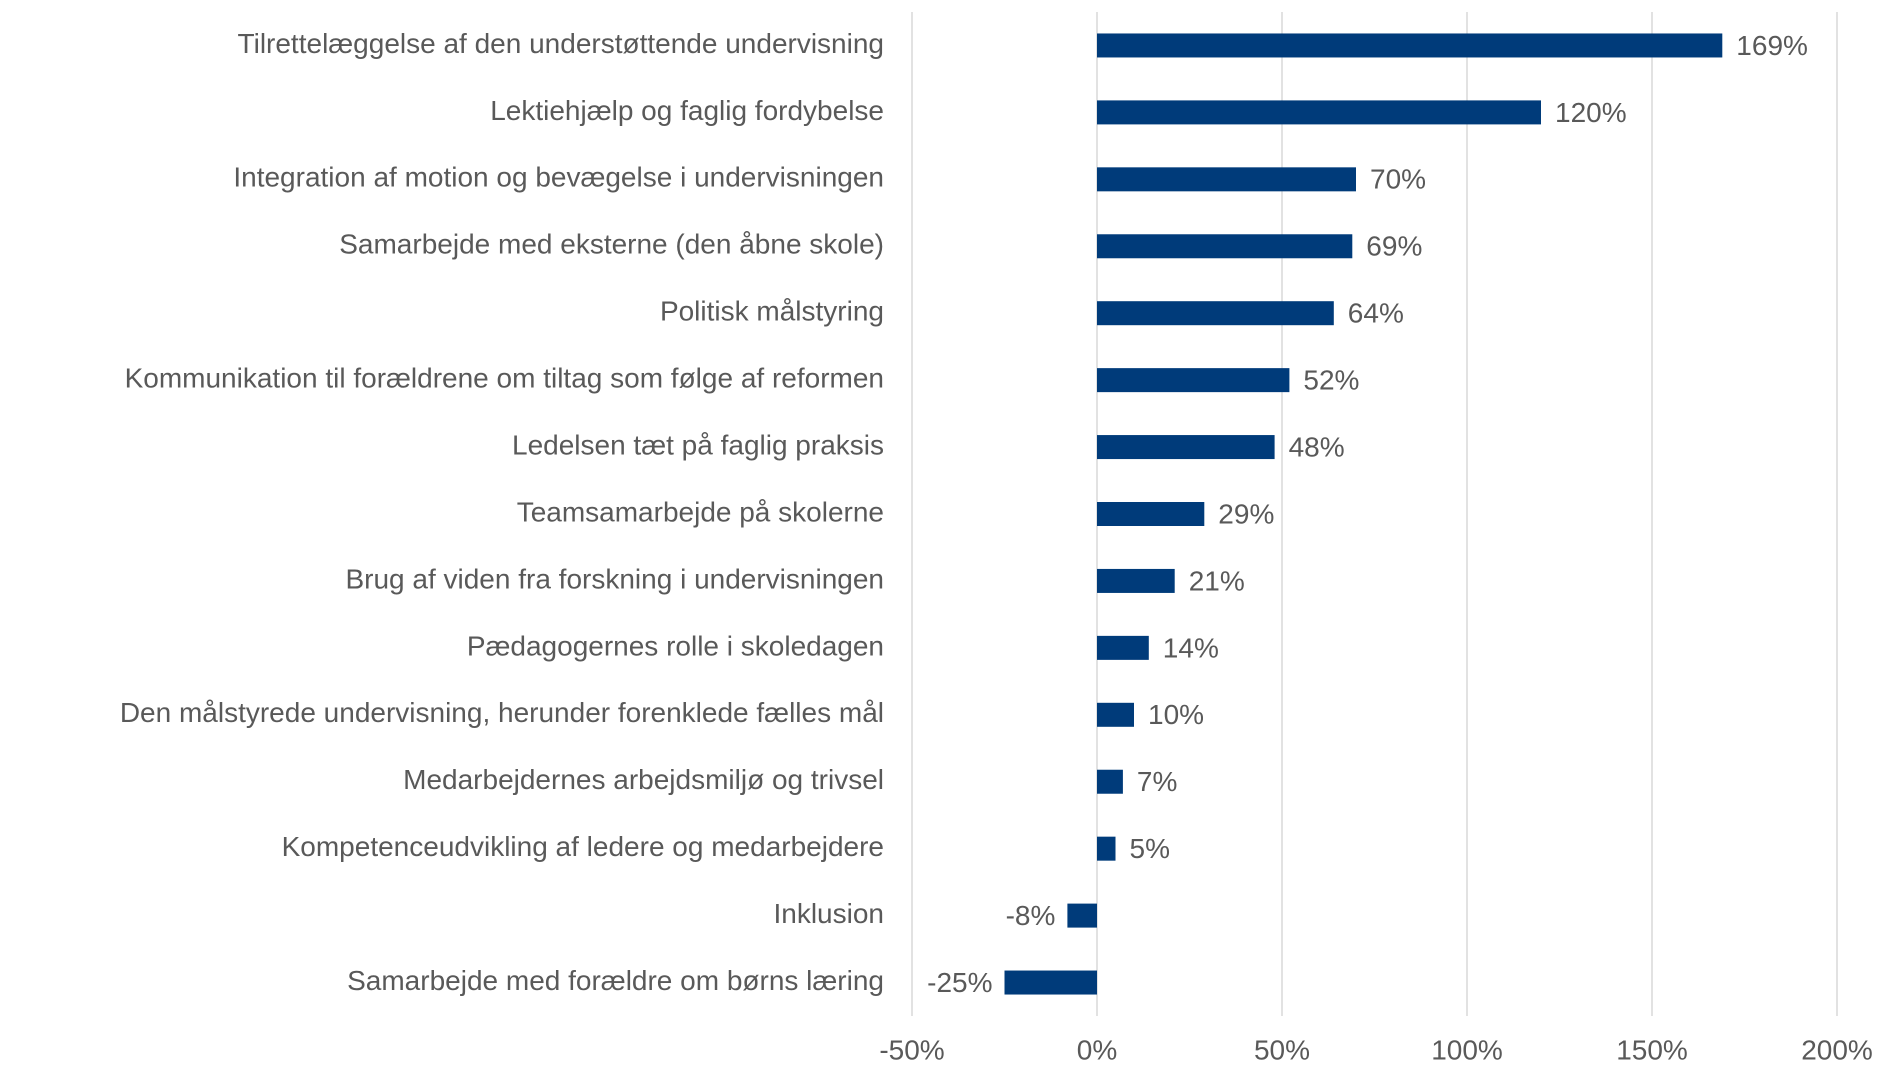  Describe the element at coordinates (1591, 112) in the screenshot. I see `value-label: 120%` at that location.